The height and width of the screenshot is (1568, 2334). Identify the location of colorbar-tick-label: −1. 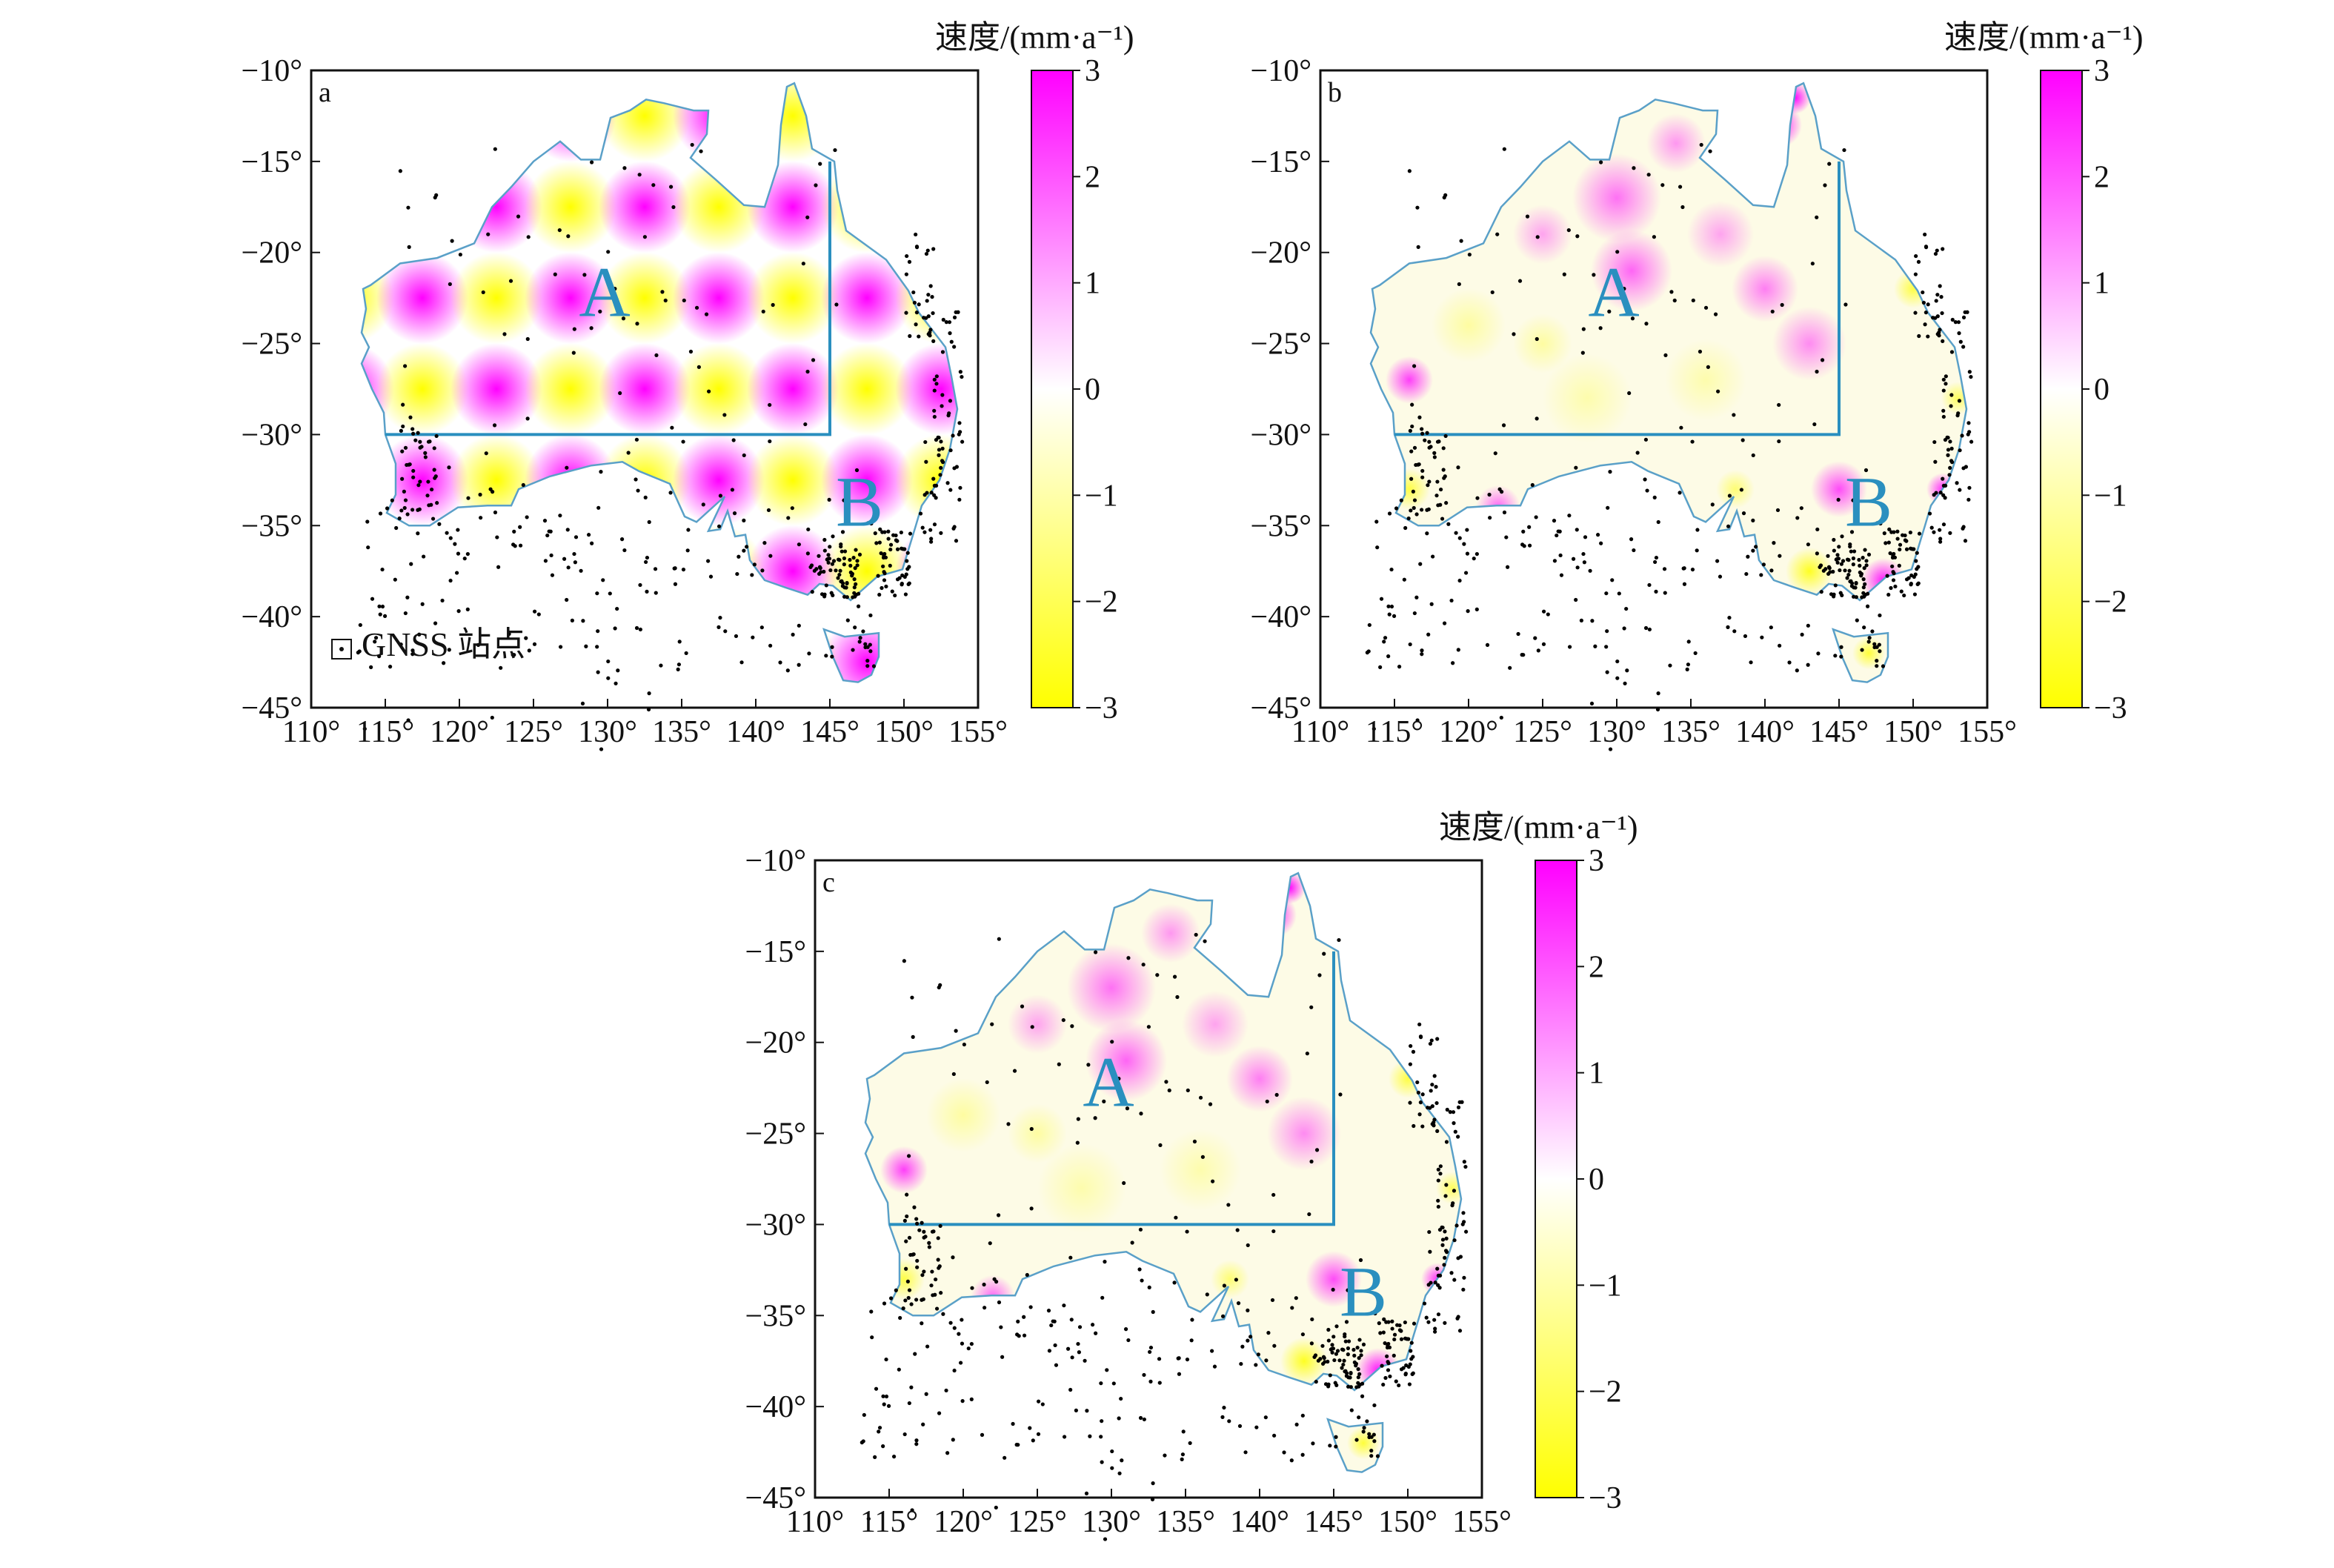
(1101, 496).